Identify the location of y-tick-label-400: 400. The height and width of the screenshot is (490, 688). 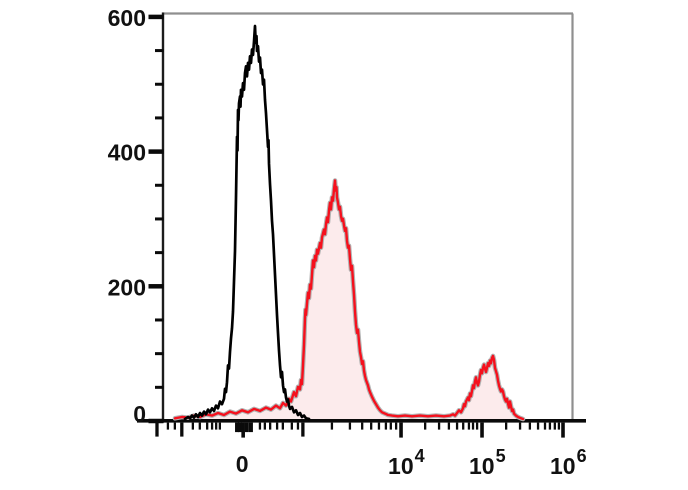
(127, 153).